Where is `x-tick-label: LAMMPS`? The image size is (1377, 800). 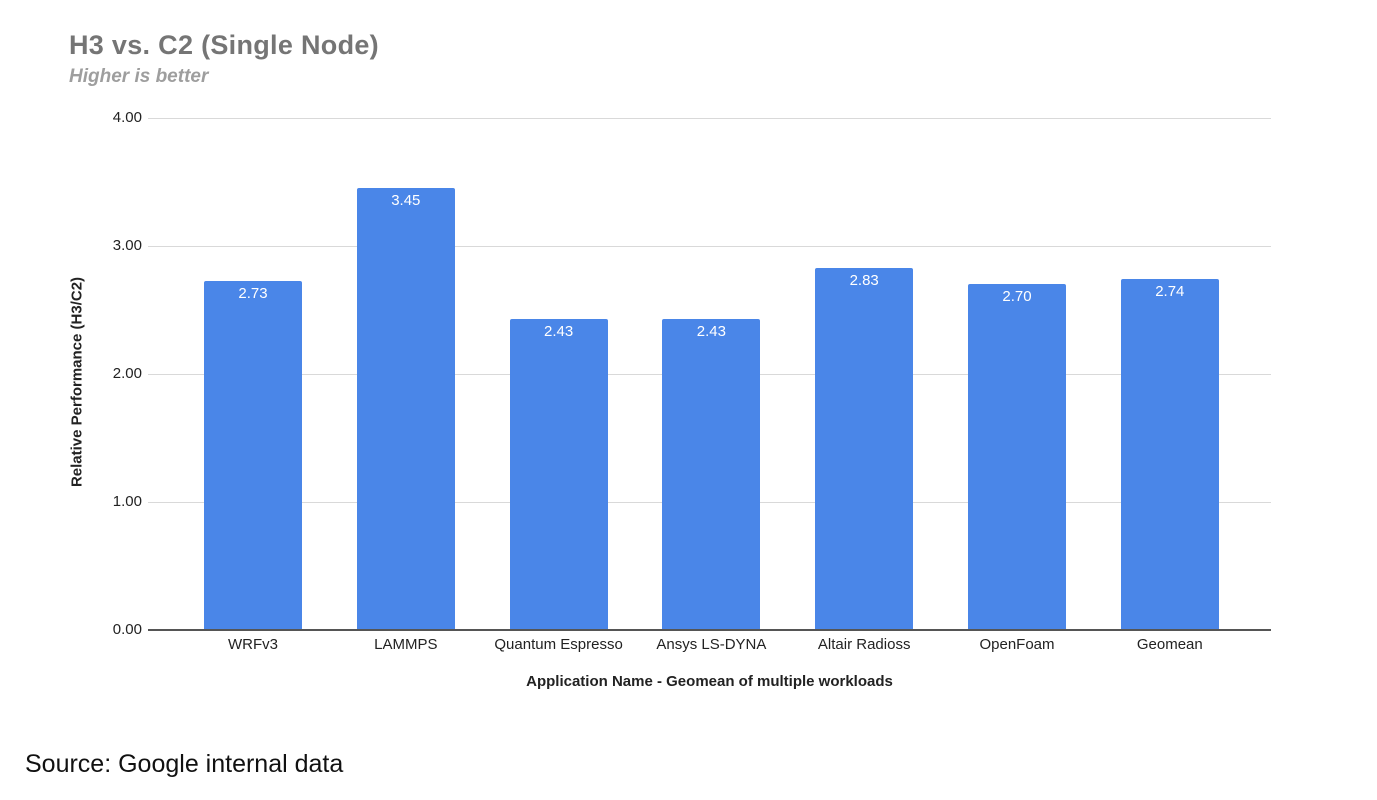 x-tick-label: LAMMPS is located at coordinates (406, 644).